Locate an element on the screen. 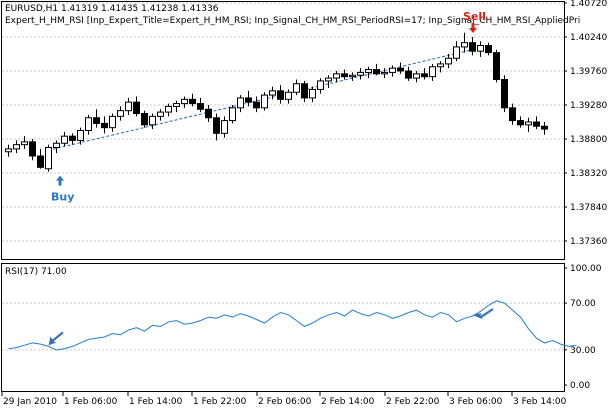  rsi-tick-label: 100.00 is located at coordinates (586, 269).